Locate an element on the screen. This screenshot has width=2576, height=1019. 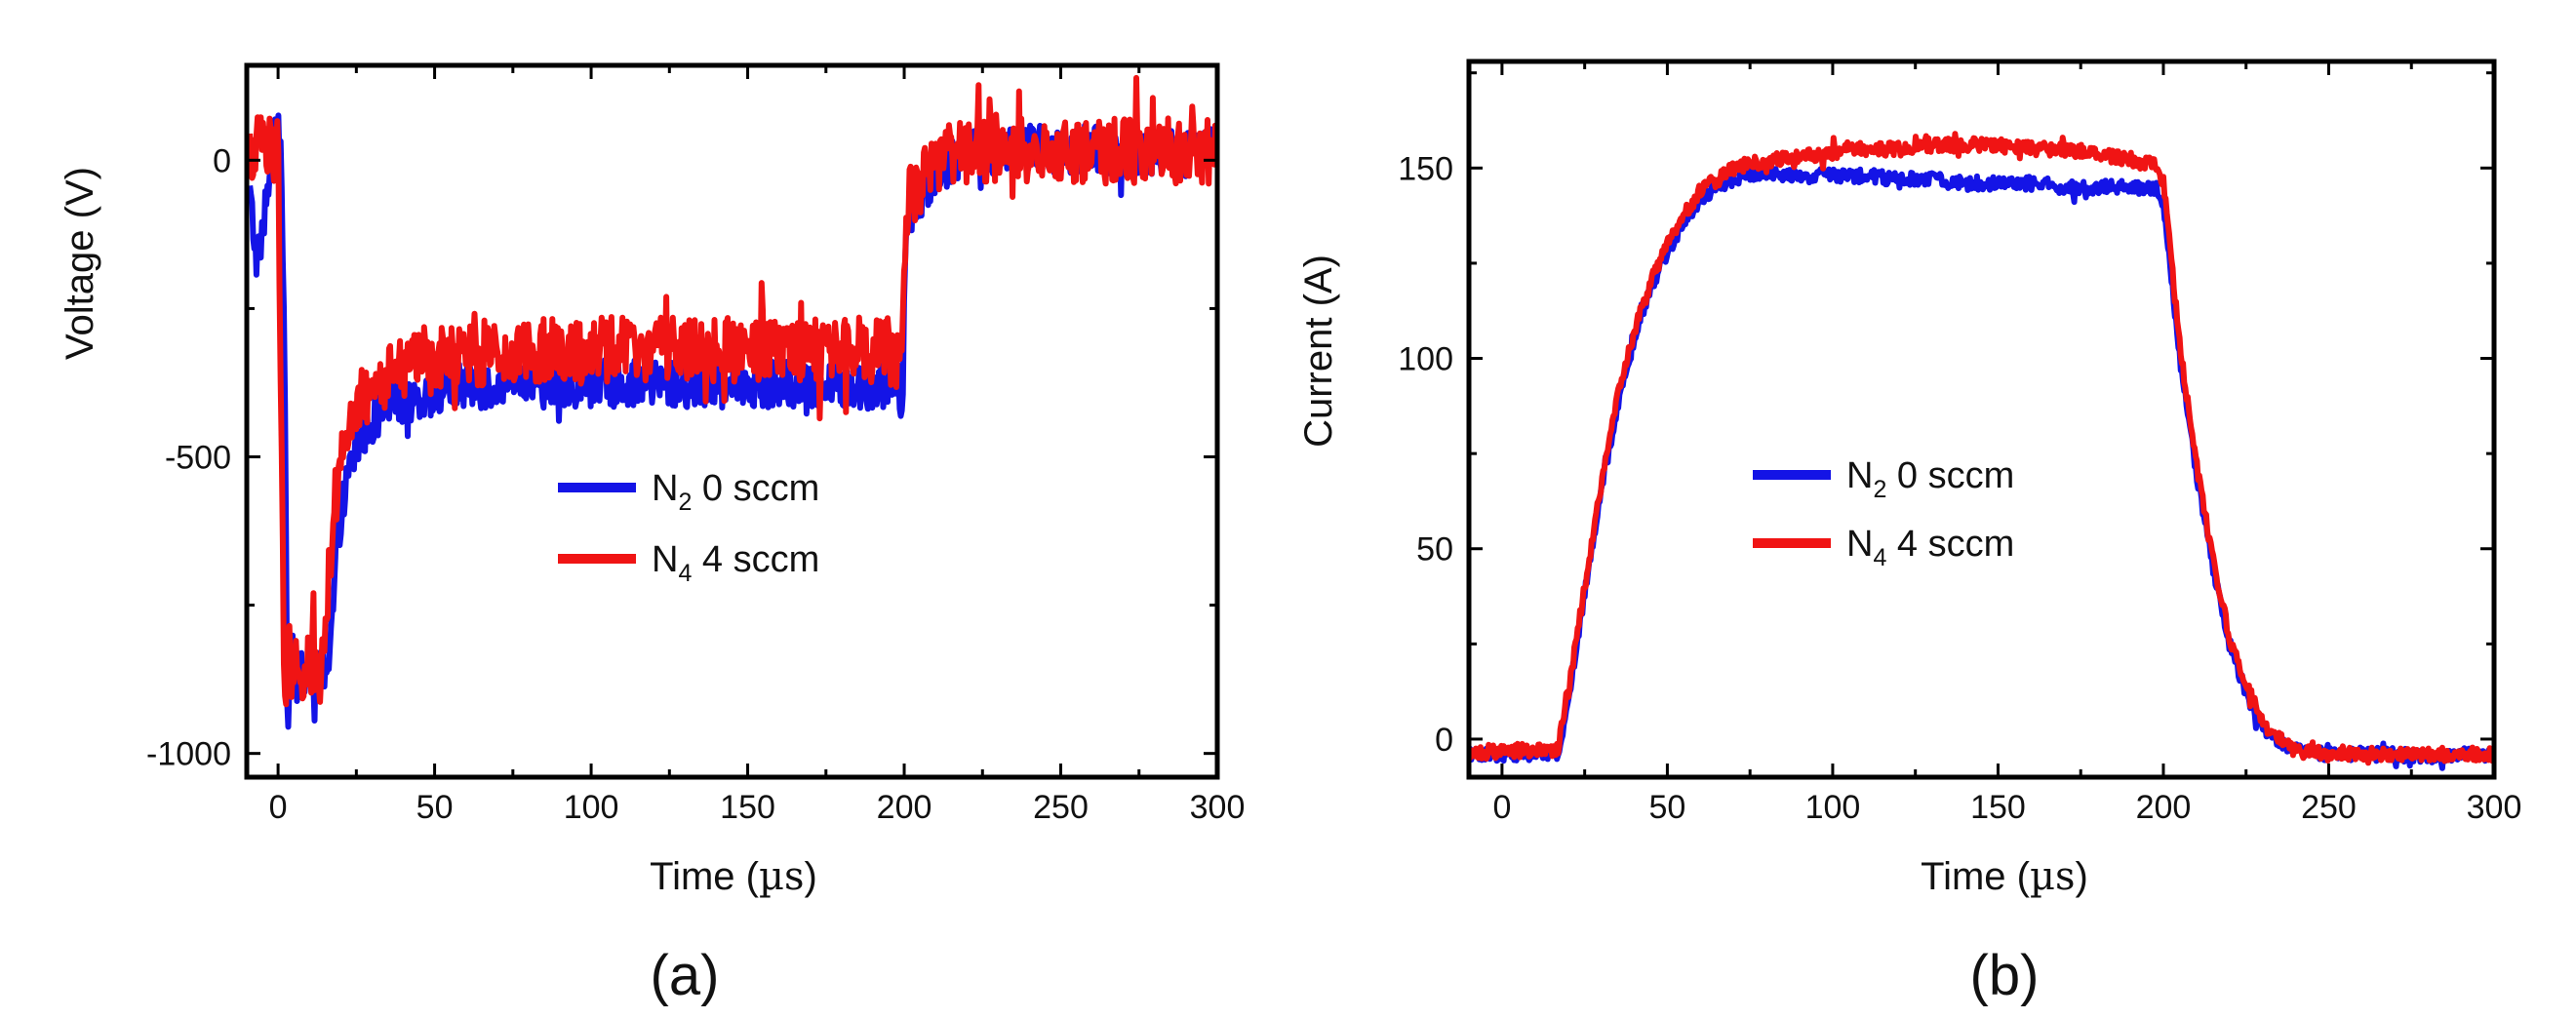
x-tick-label-a-0: 0 is located at coordinates (278, 807).